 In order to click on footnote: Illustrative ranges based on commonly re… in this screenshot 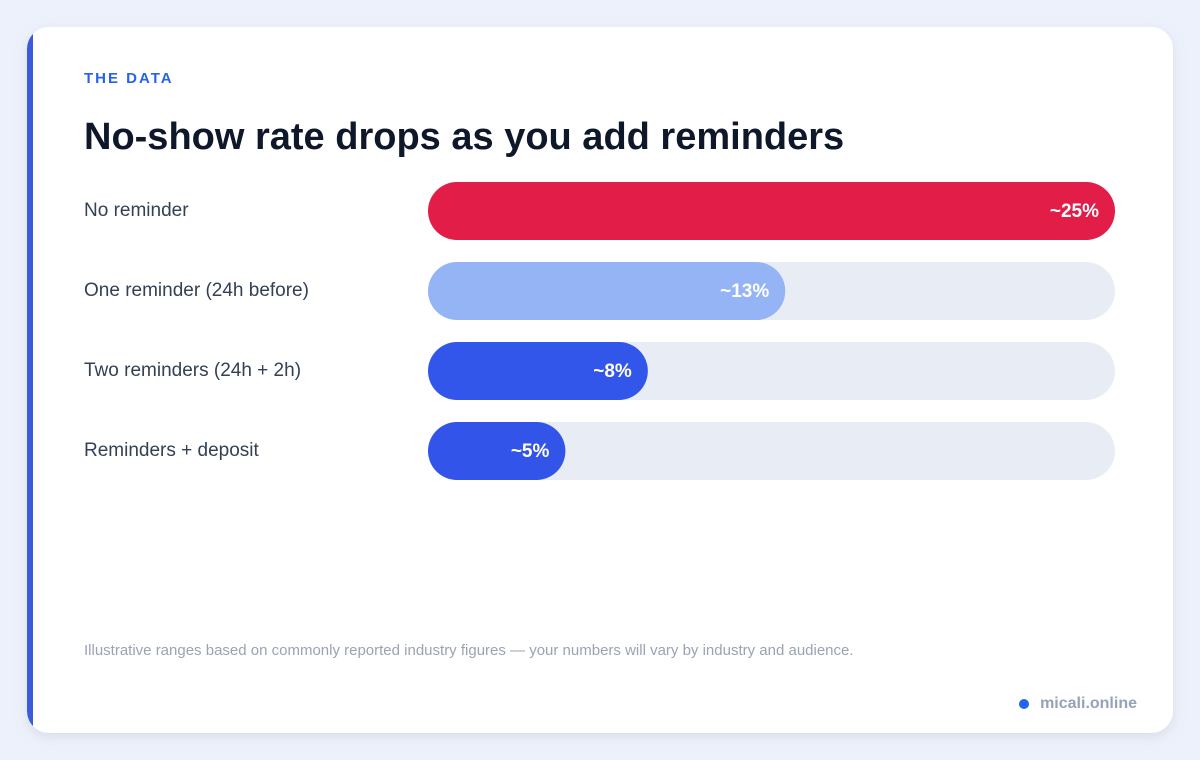, I will do `click(469, 650)`.